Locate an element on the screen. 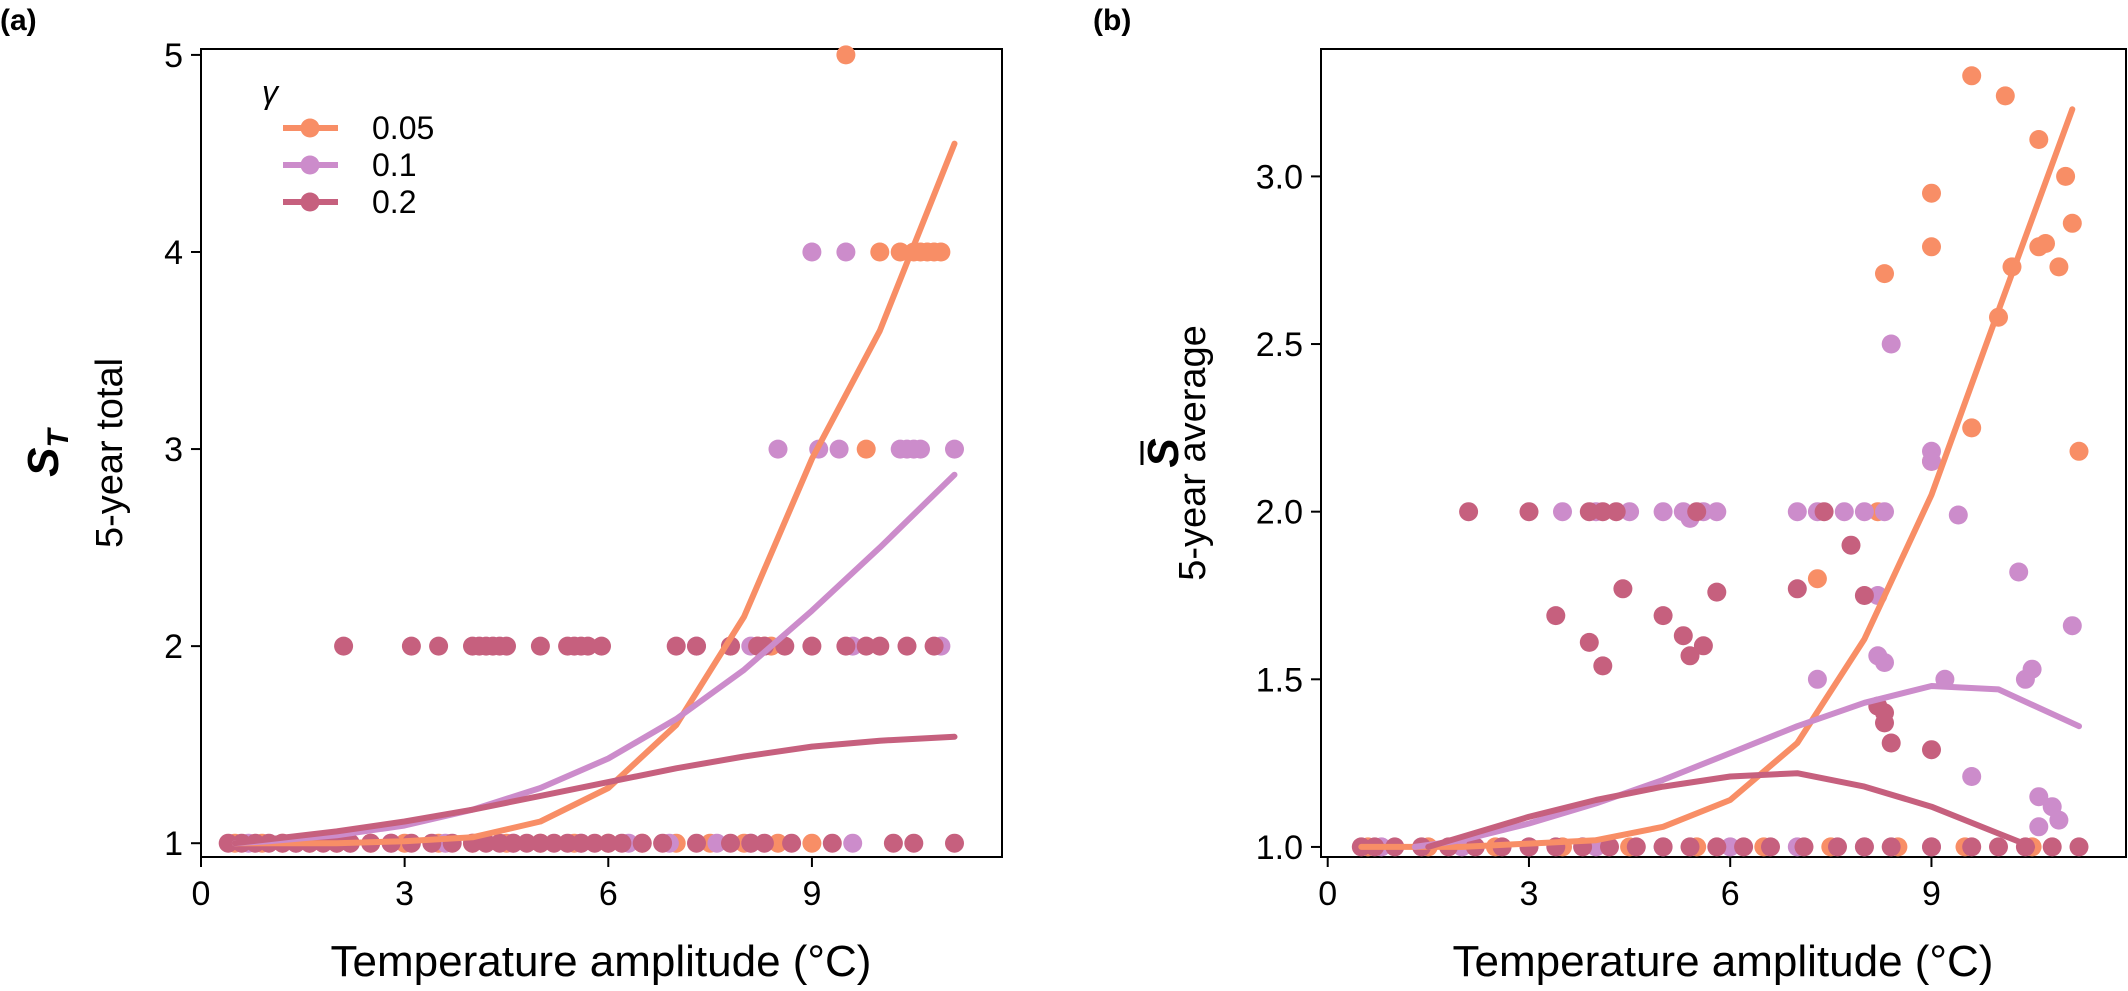  x-ticks-a: 0 3 6 9 is located at coordinates (506, 885).